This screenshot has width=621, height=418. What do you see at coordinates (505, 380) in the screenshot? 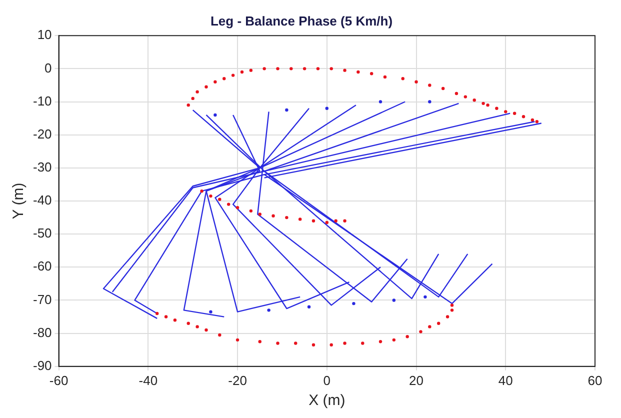
I see `x-tick-label: 40` at bounding box center [505, 380].